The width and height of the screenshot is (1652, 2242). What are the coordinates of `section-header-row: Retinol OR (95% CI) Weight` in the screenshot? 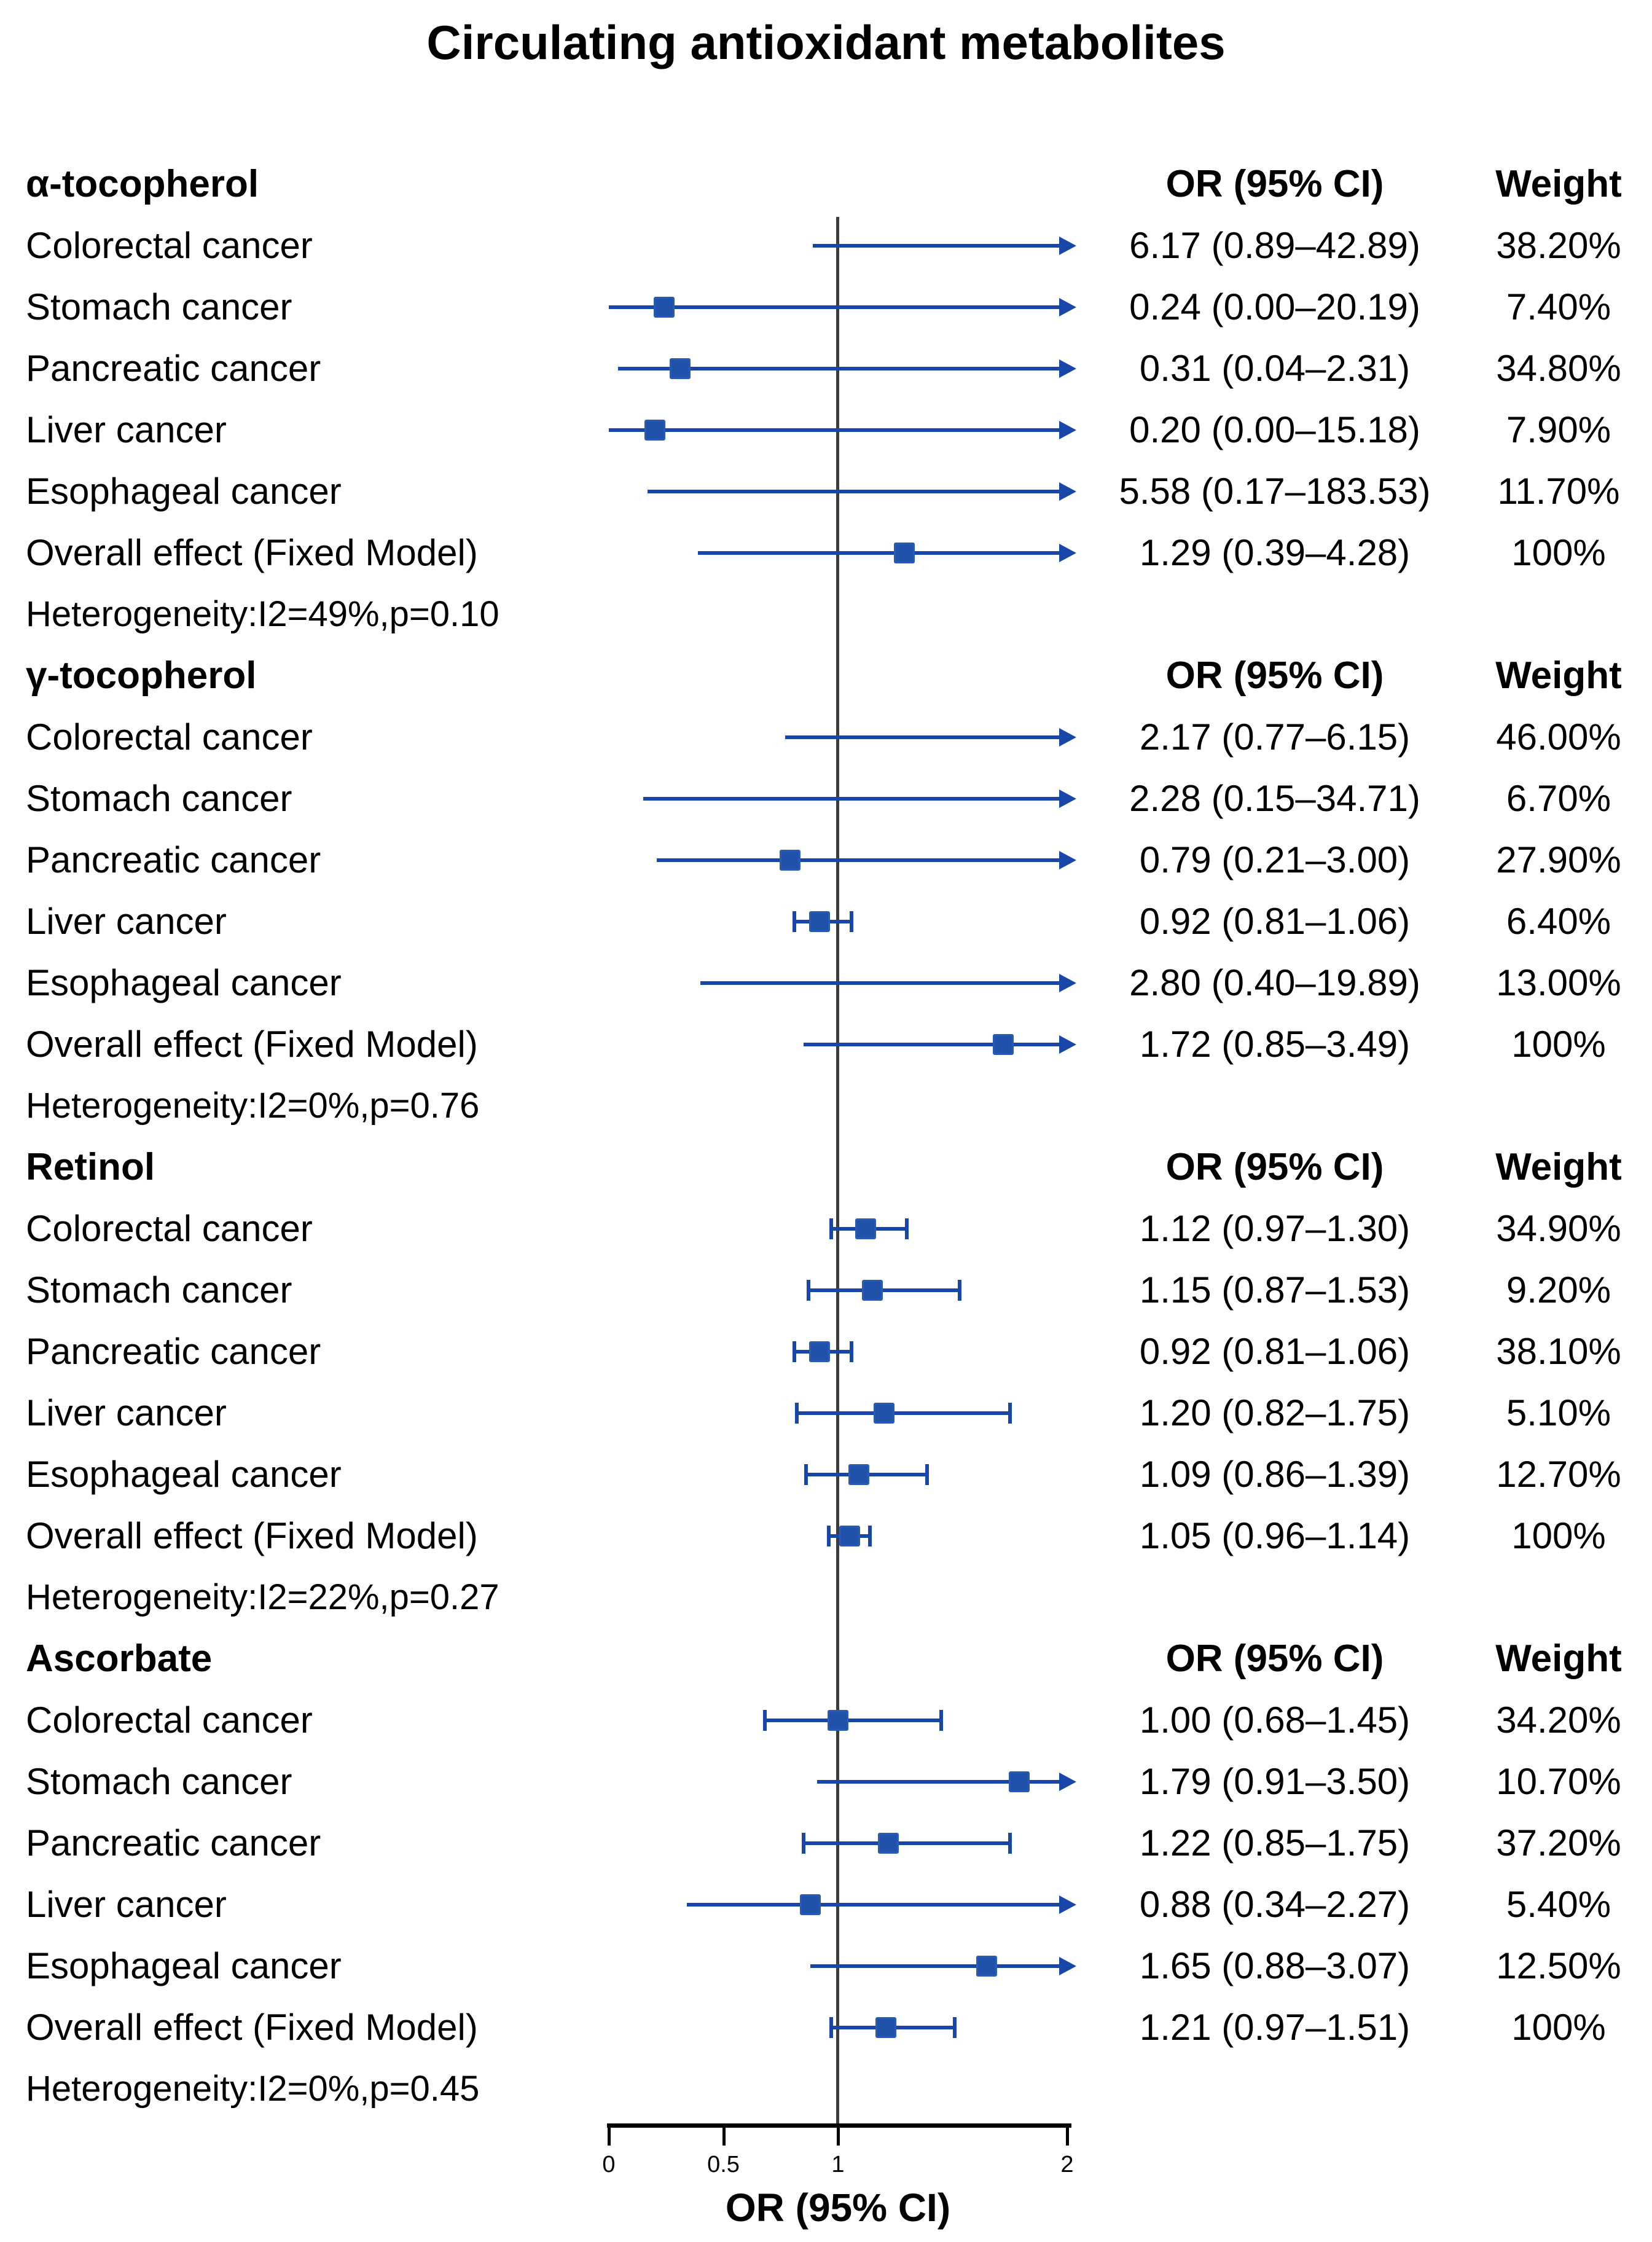 It's located at (826, 1168).